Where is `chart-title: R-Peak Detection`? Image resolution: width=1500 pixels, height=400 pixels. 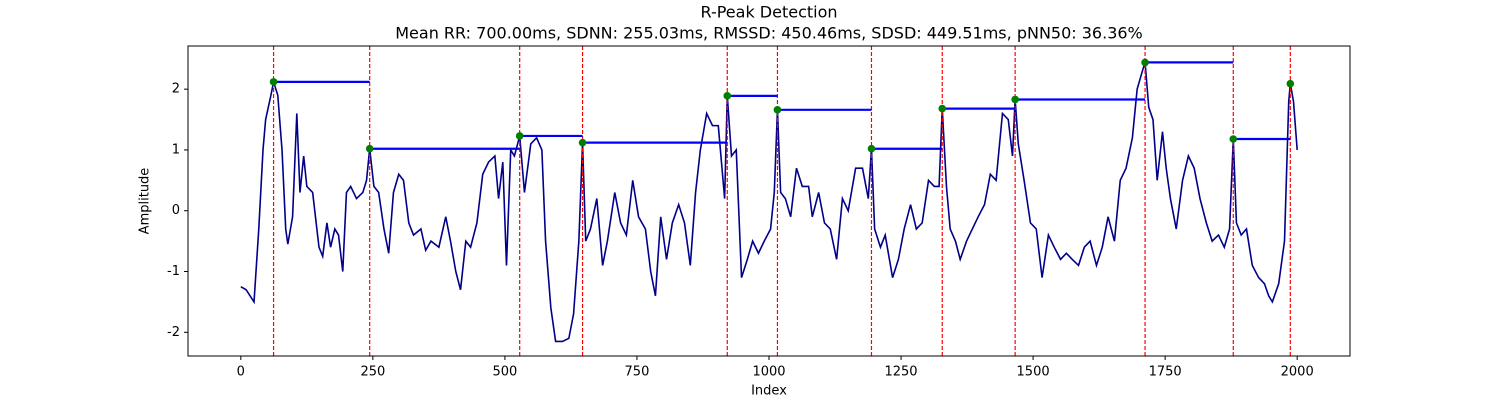
chart-title: R-Peak Detection is located at coordinates (768, 12).